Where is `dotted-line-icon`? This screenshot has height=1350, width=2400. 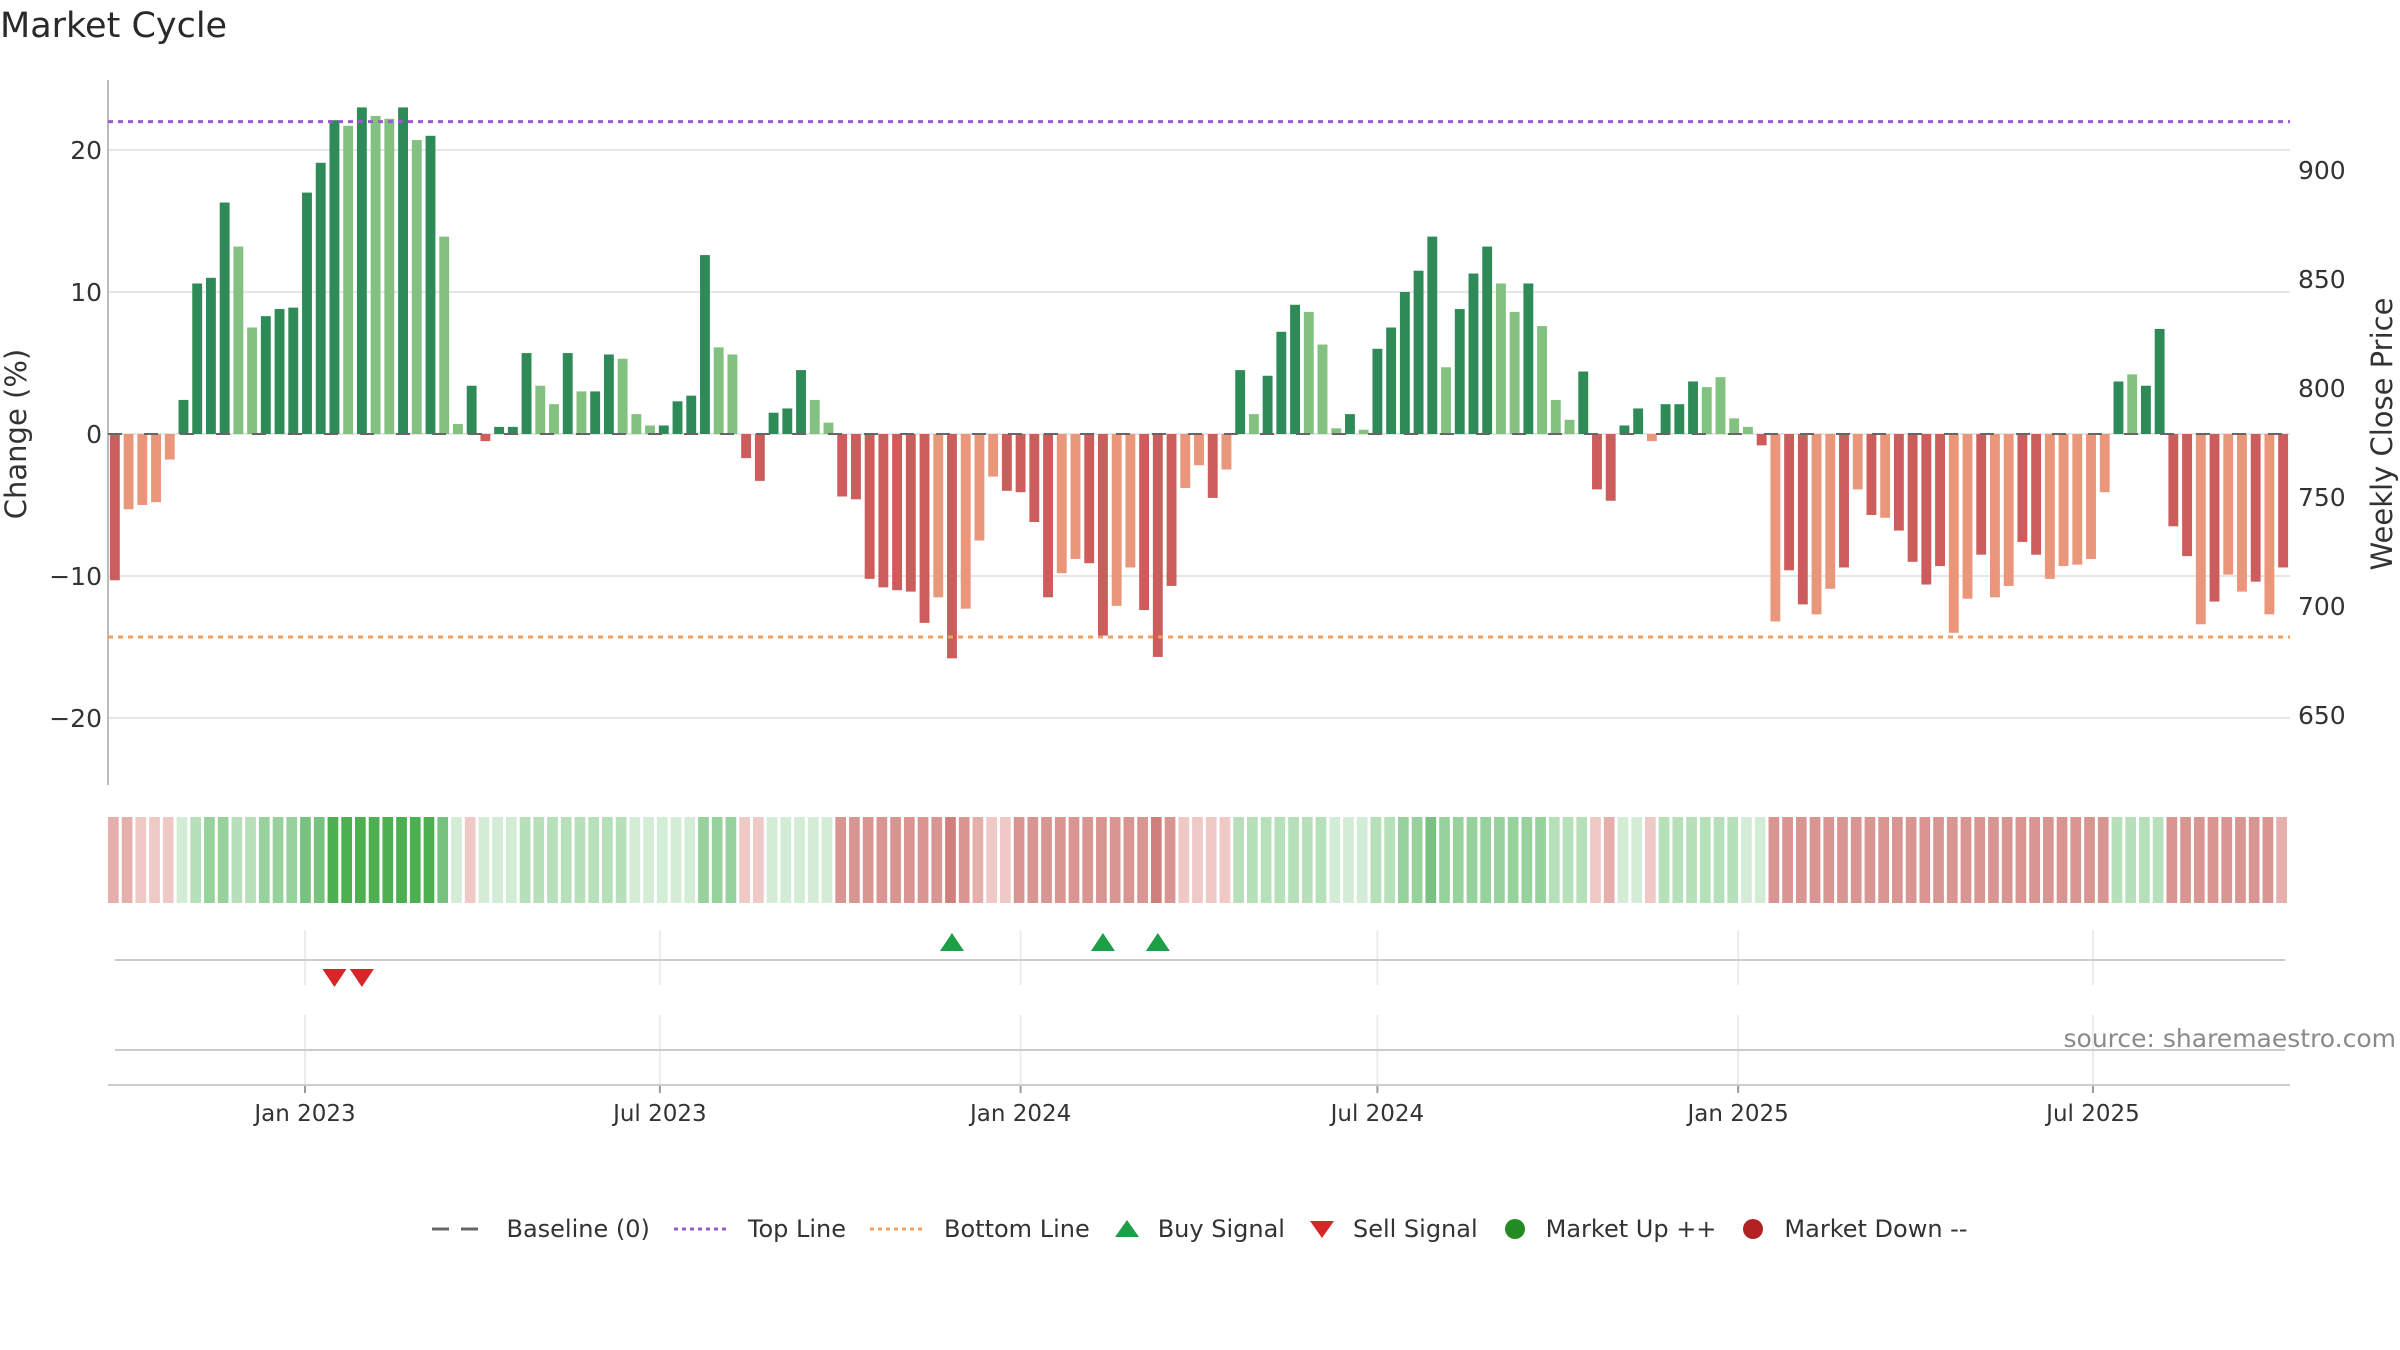
dotted-line-icon is located at coordinates (898, 1229).